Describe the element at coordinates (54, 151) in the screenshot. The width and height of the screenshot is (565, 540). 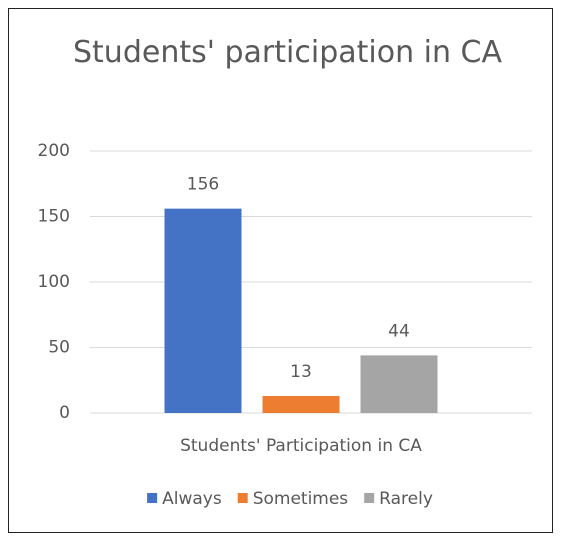
I see `y-tick-label: 200` at that location.